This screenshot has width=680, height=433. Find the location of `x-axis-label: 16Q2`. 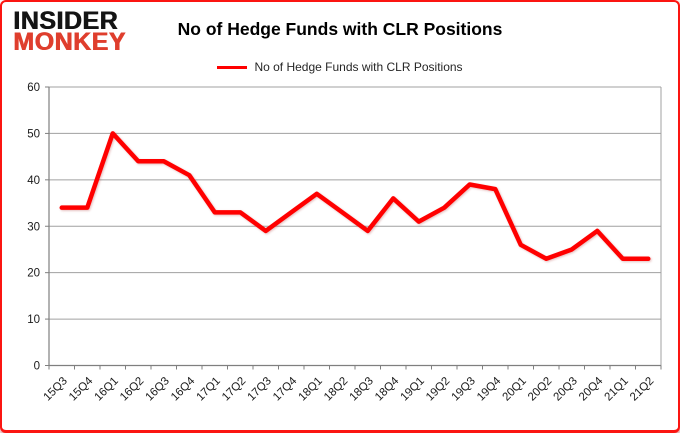

x-axis-label: 16Q2 is located at coordinates (132, 389).